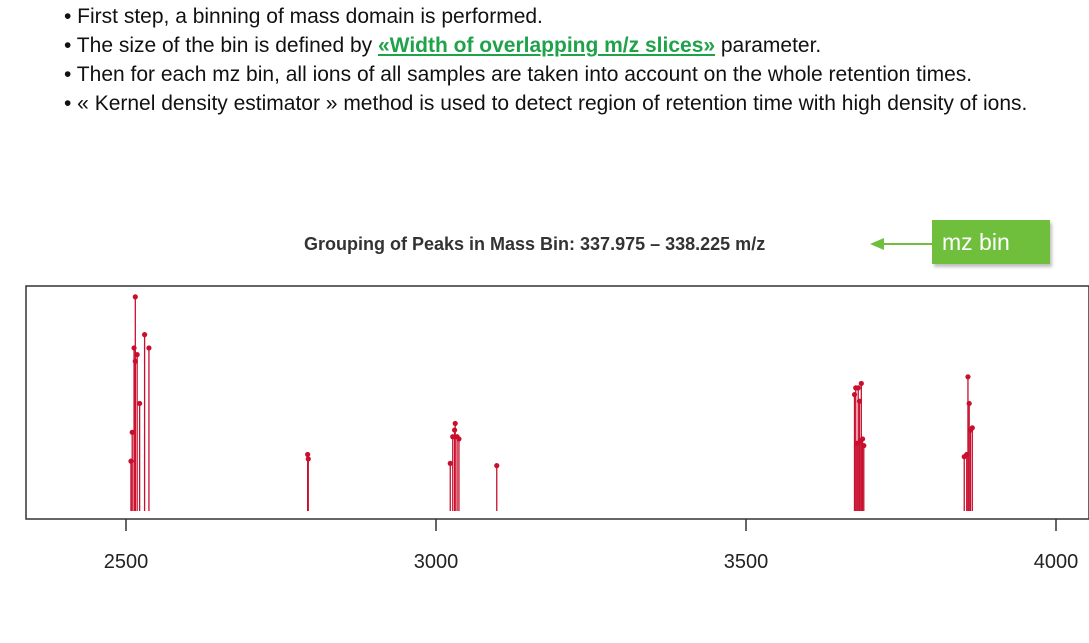 This screenshot has height=643, width=1089. Describe the element at coordinates (746, 562) in the screenshot. I see `x-tick-label: 3500` at that location.